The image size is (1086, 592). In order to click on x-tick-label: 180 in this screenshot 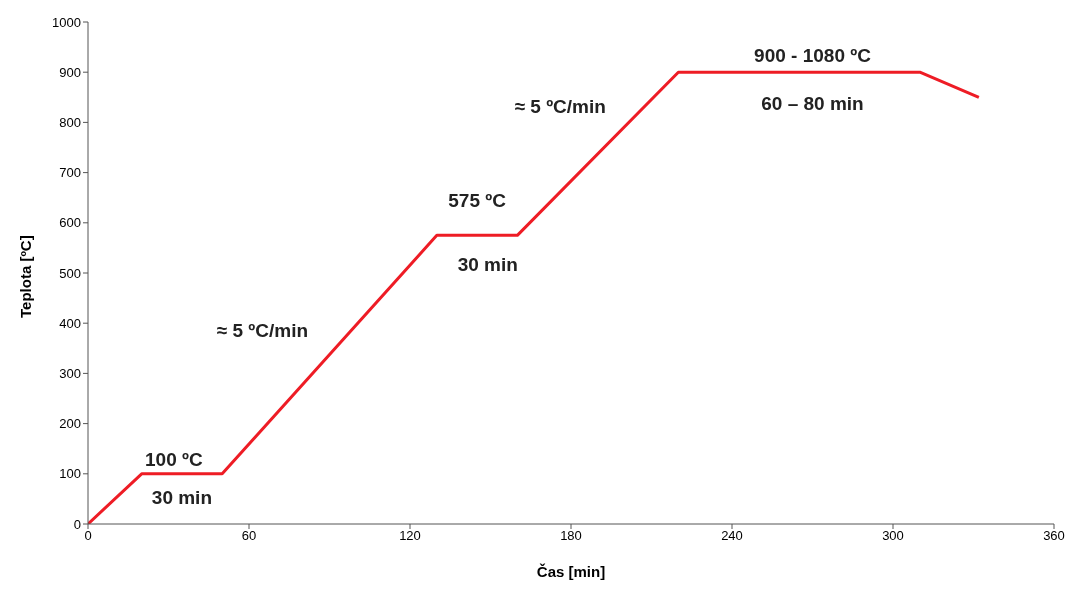, I will do `click(571, 536)`.